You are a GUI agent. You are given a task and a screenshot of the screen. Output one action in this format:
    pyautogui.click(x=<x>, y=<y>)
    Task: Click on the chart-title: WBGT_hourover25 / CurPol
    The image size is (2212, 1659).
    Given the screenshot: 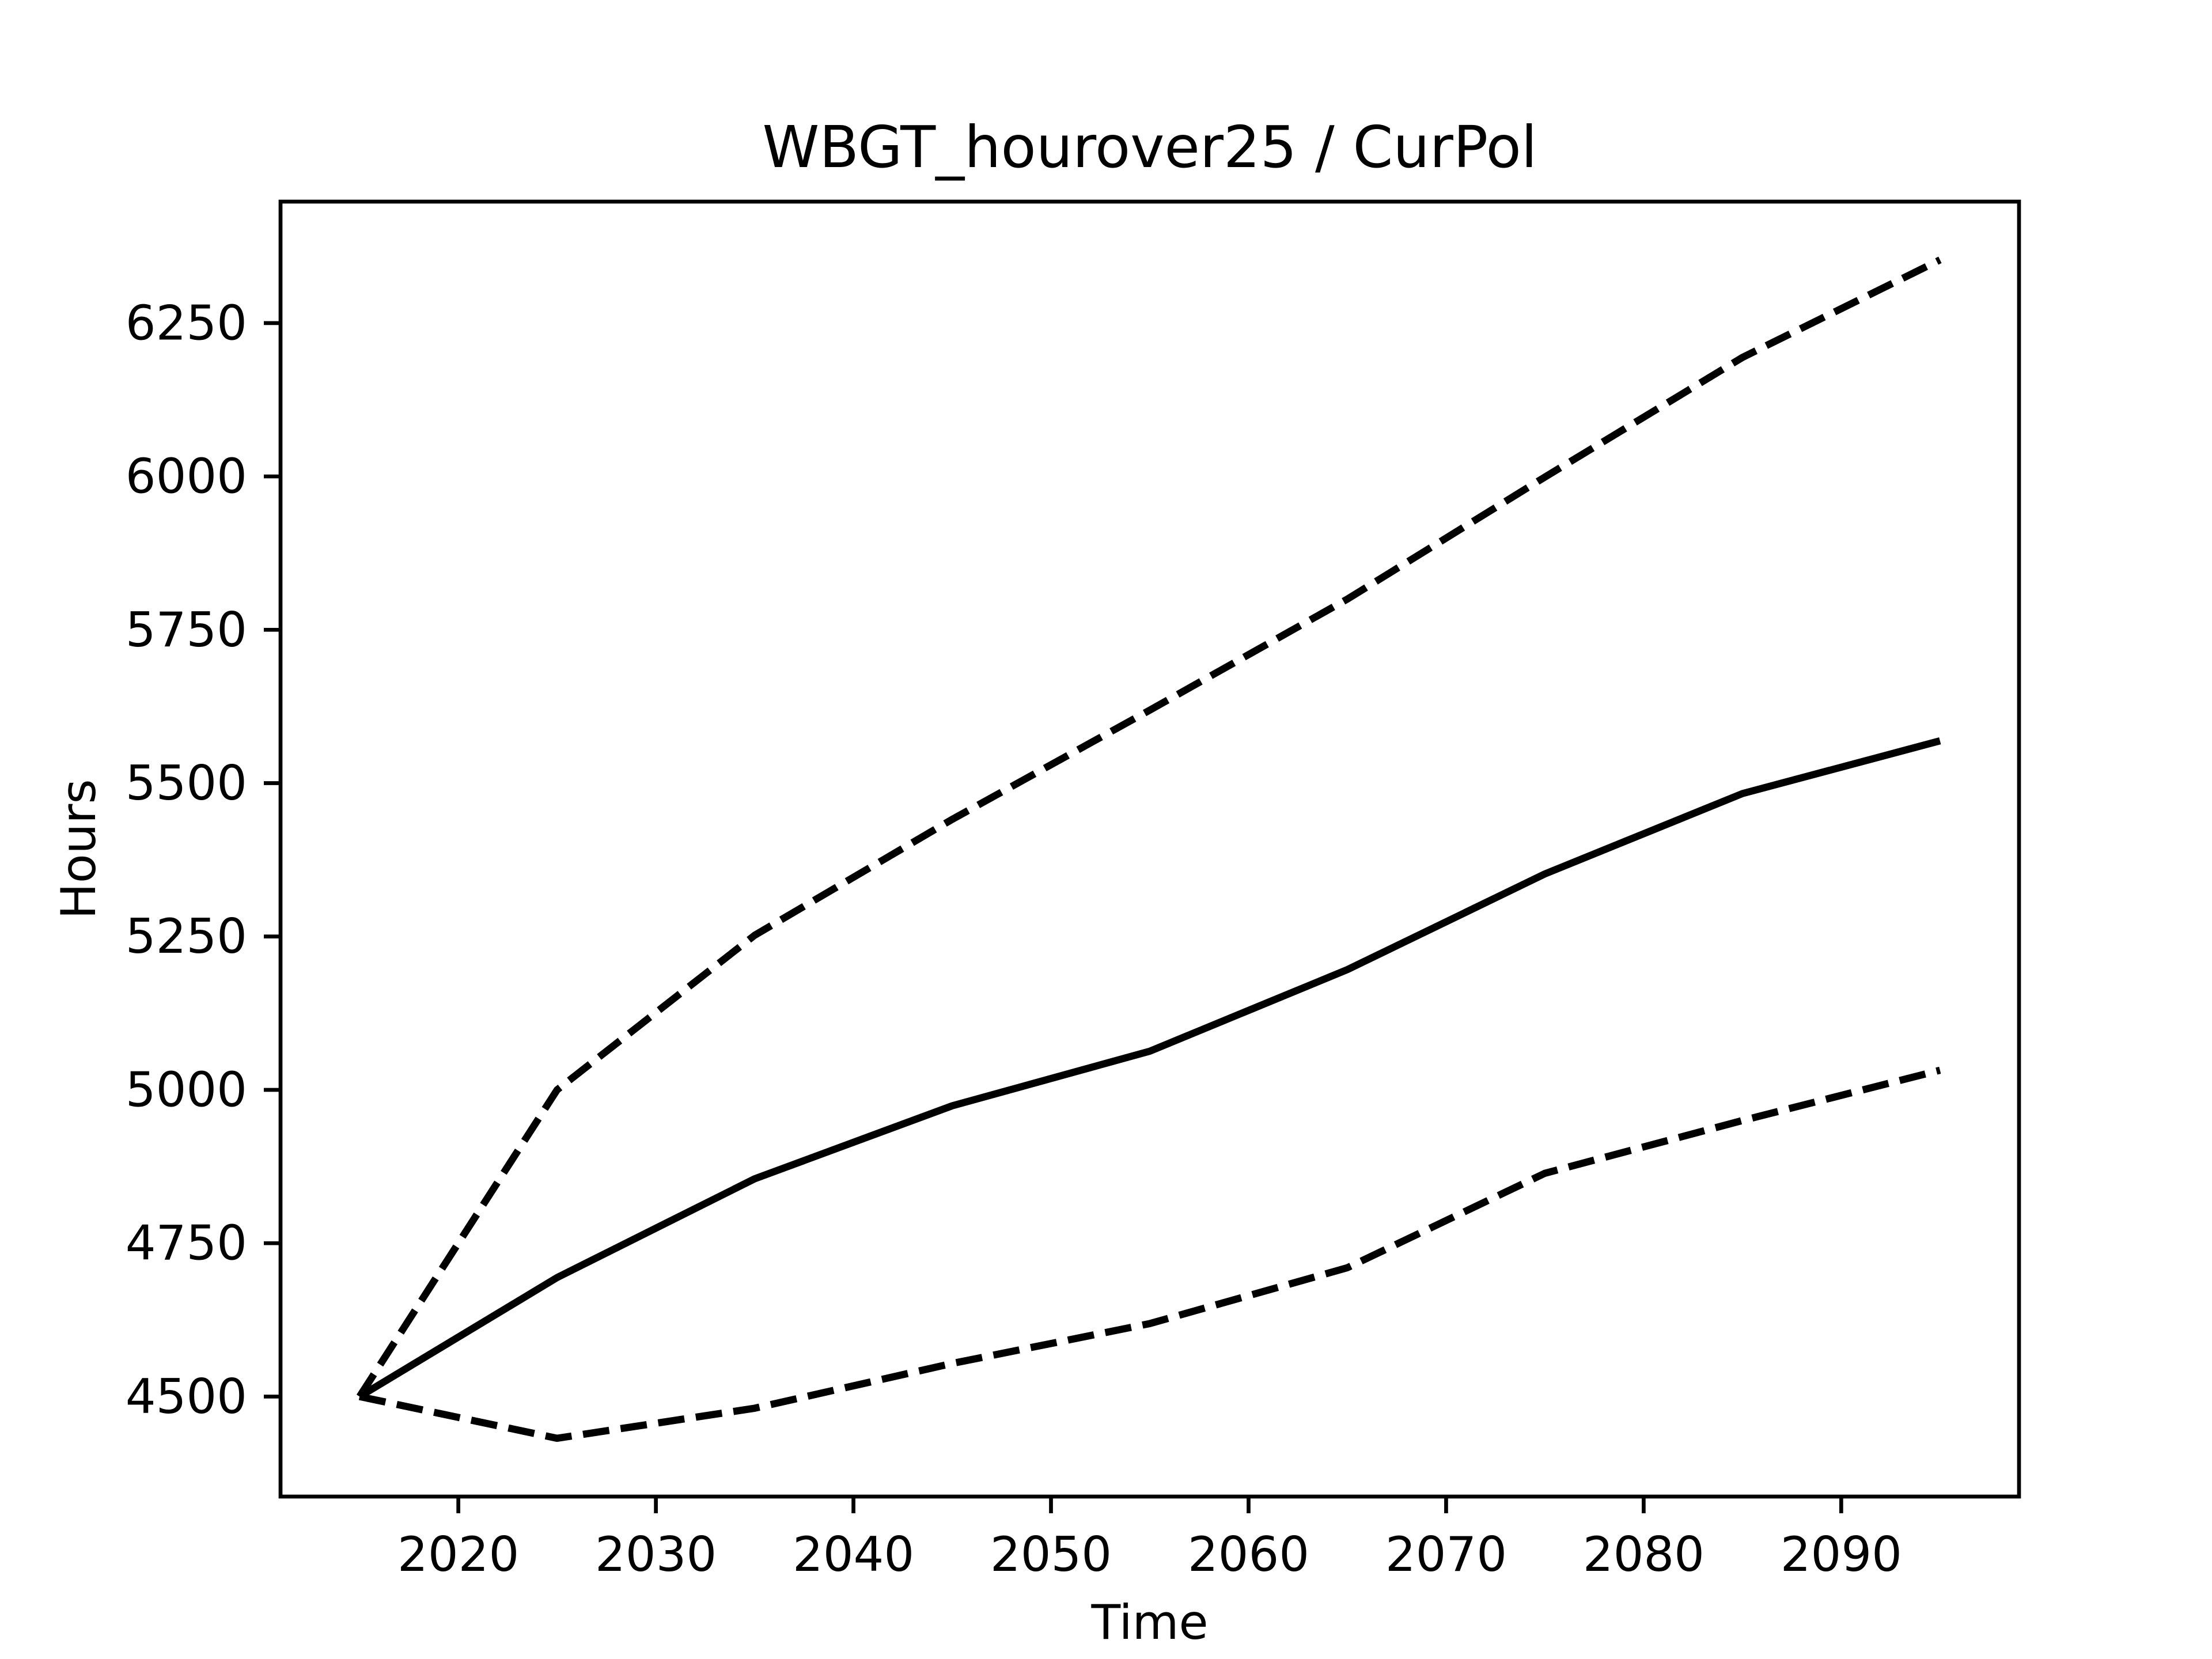 What is the action you would take?
    pyautogui.click(x=1149, y=147)
    